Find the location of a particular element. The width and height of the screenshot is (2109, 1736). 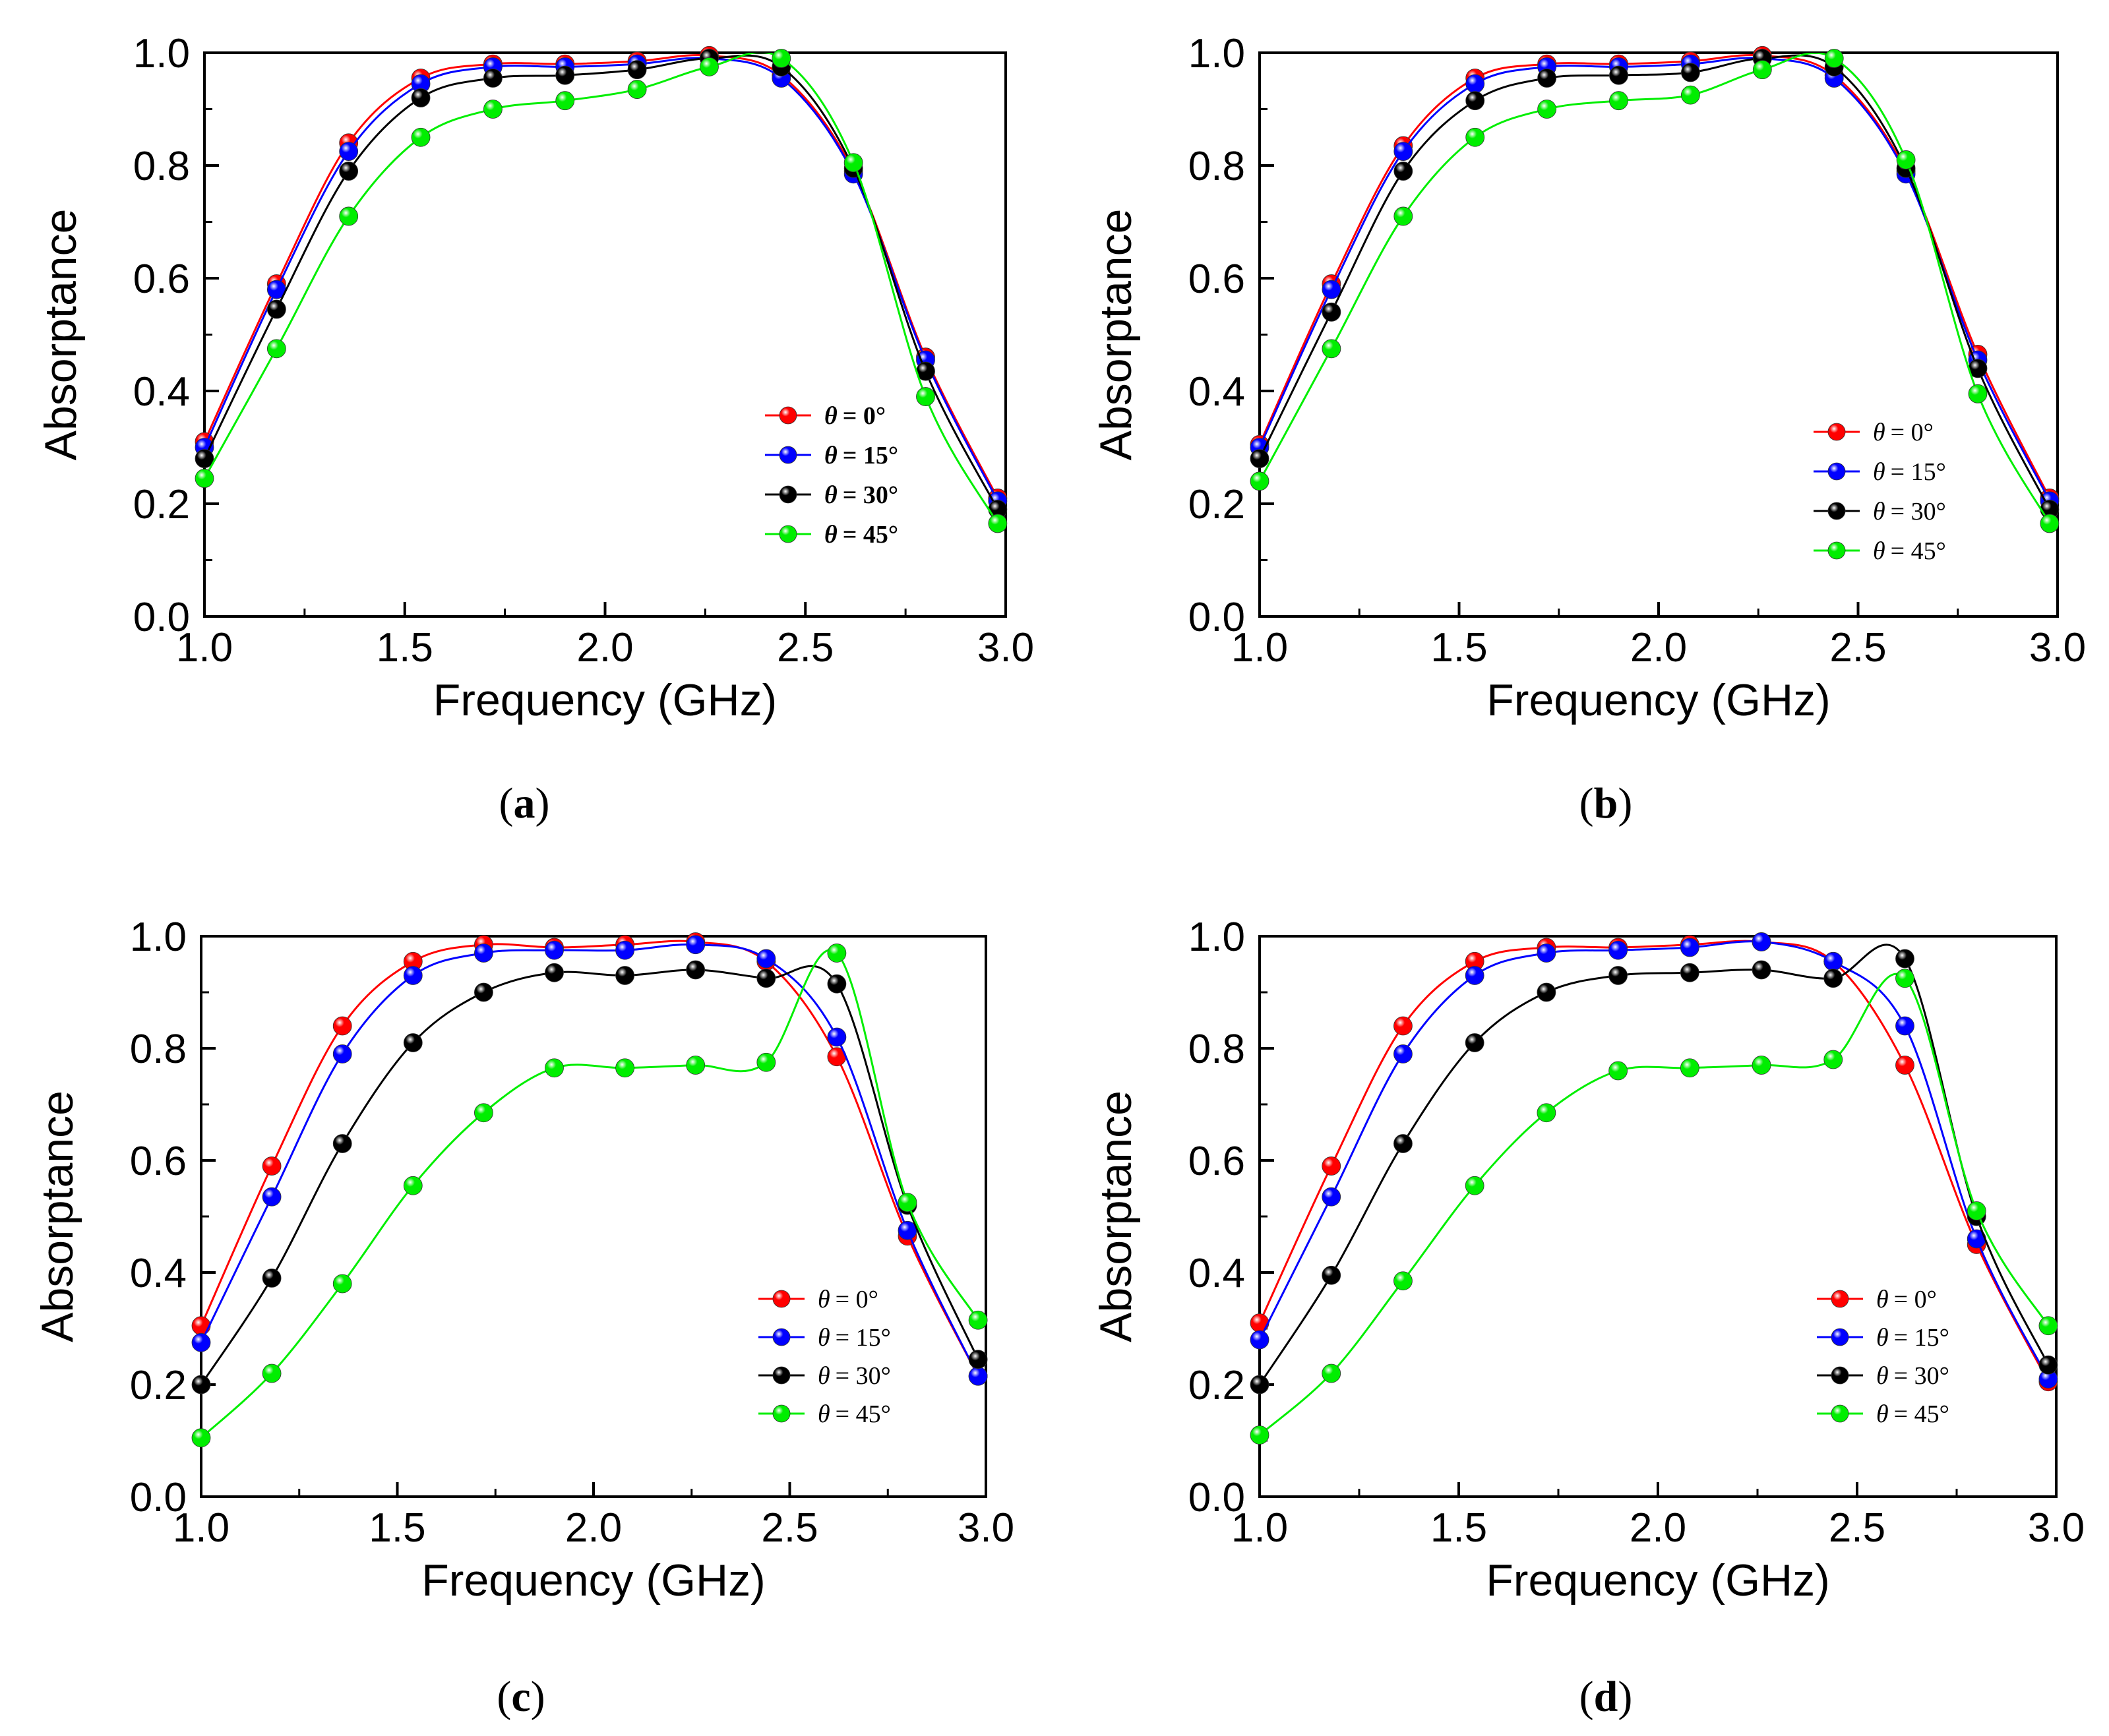

y-tick-label: 0.0 is located at coordinates (158, 1497).